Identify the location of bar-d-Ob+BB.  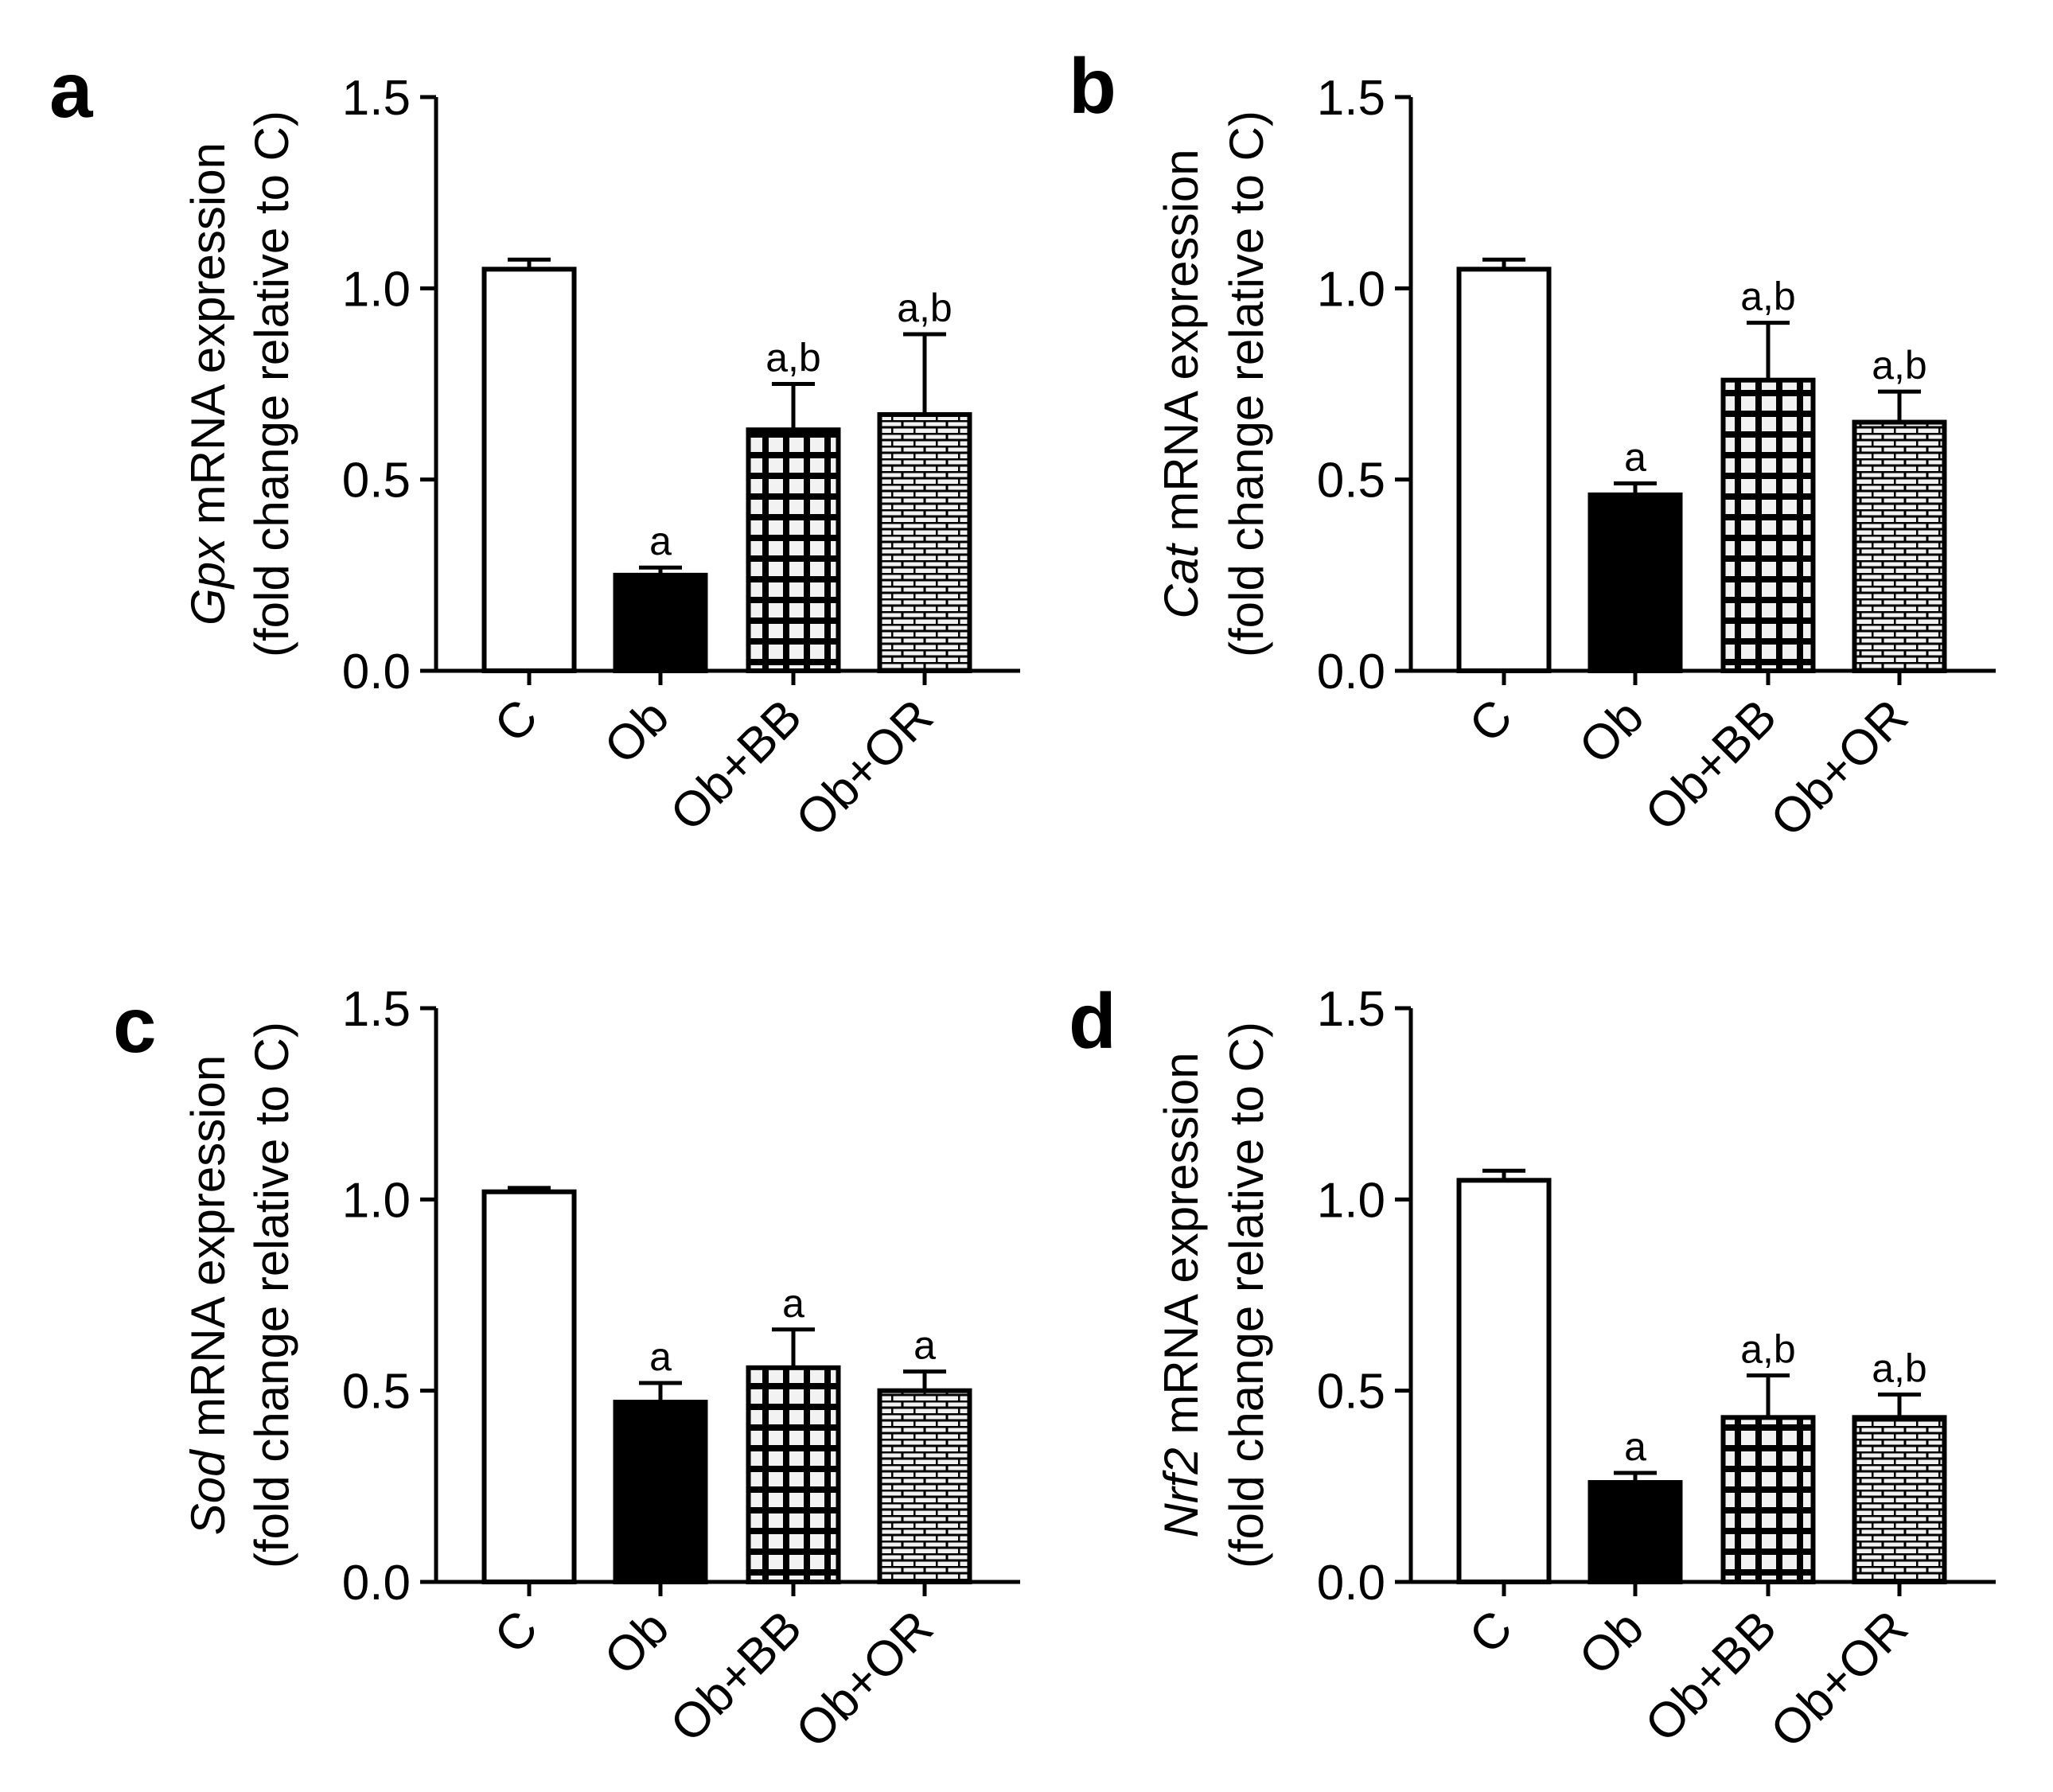
(1768, 1500).